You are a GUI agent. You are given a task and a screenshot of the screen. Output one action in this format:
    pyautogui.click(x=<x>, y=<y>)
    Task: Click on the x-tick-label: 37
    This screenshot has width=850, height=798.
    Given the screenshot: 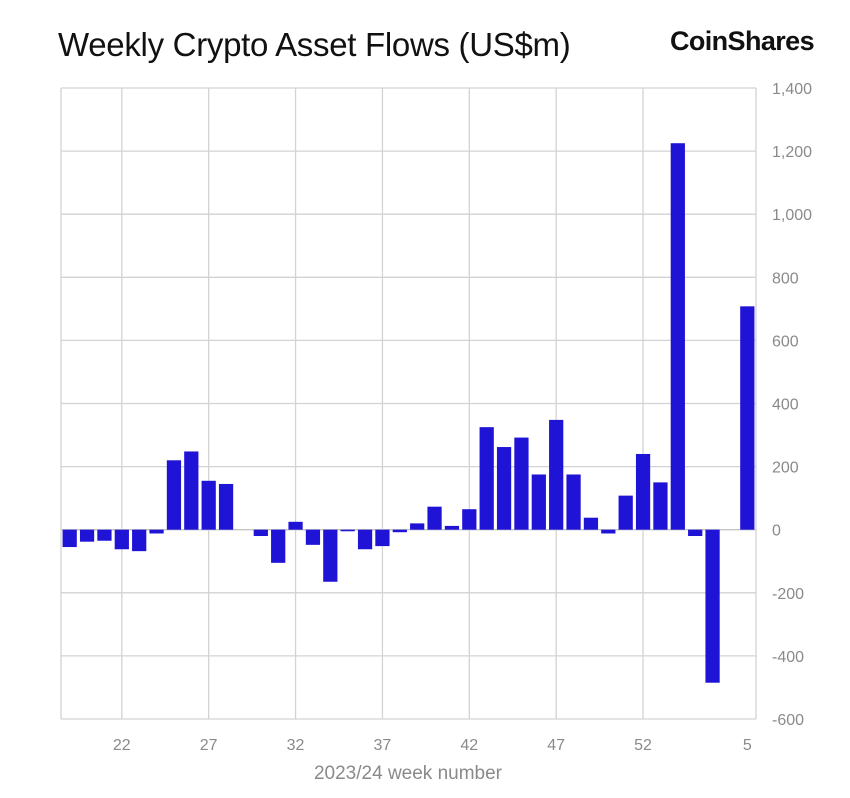 What is the action you would take?
    pyautogui.click(x=383, y=745)
    